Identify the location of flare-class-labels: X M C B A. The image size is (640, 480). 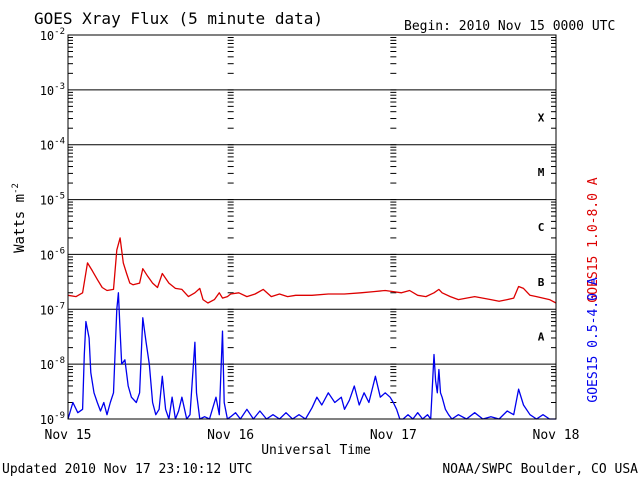
(541, 227).